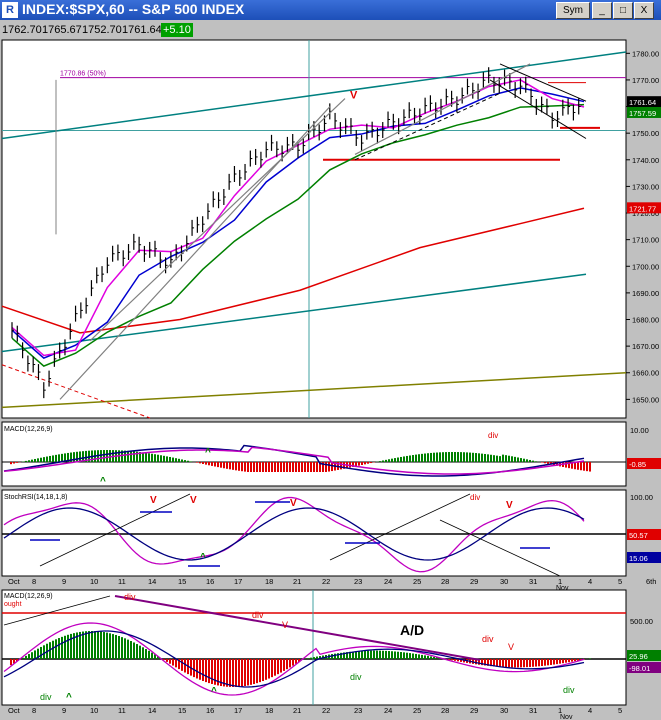 This screenshot has height=720, width=661. I want to click on ad-center-label: A/D, so click(412, 630).